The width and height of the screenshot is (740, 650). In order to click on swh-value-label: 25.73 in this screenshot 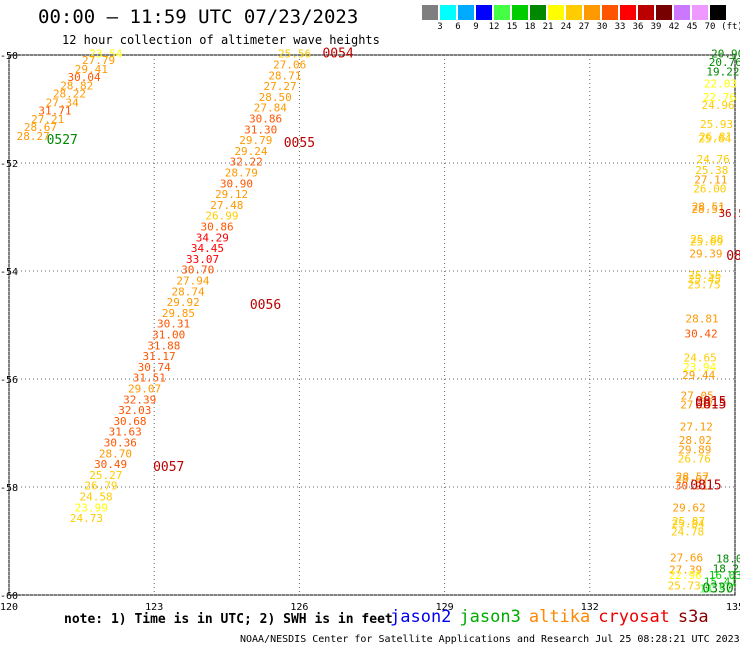, I will do `click(684, 586)`.